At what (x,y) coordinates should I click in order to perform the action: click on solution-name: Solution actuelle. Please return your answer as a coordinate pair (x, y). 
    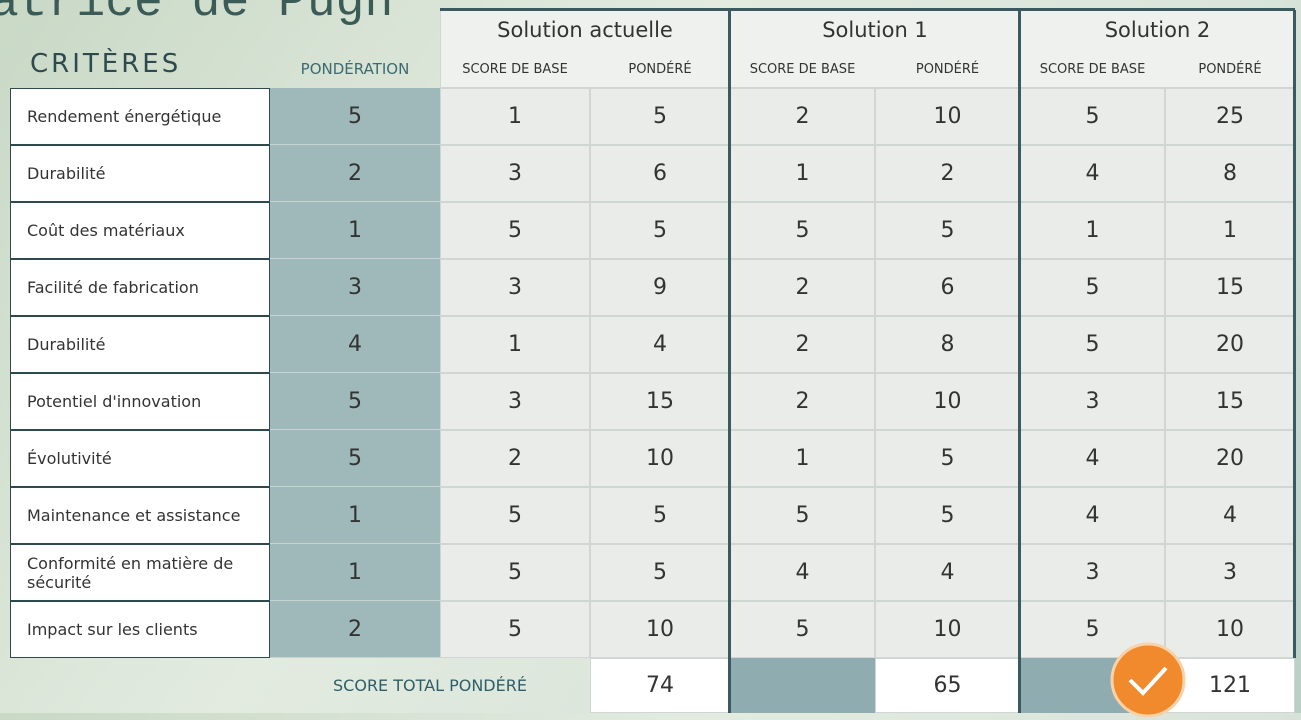
    Looking at the image, I should click on (585, 30).